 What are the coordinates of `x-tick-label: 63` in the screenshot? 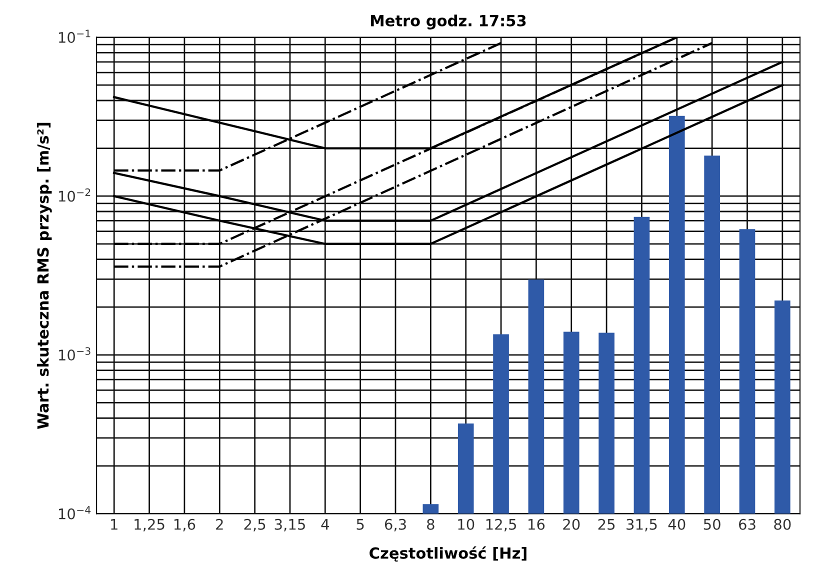 It's located at (747, 524).